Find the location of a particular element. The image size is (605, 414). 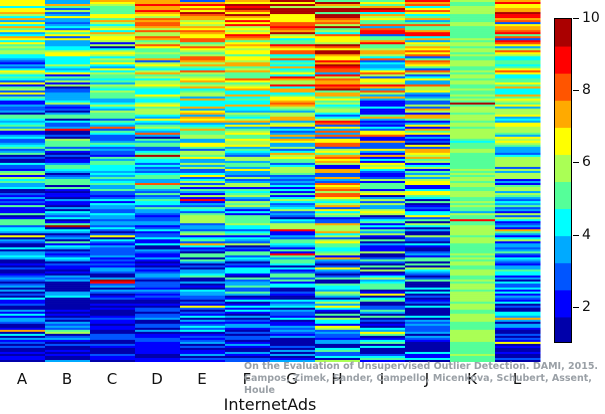

colorbar-segment is located at coordinates (563, 168).